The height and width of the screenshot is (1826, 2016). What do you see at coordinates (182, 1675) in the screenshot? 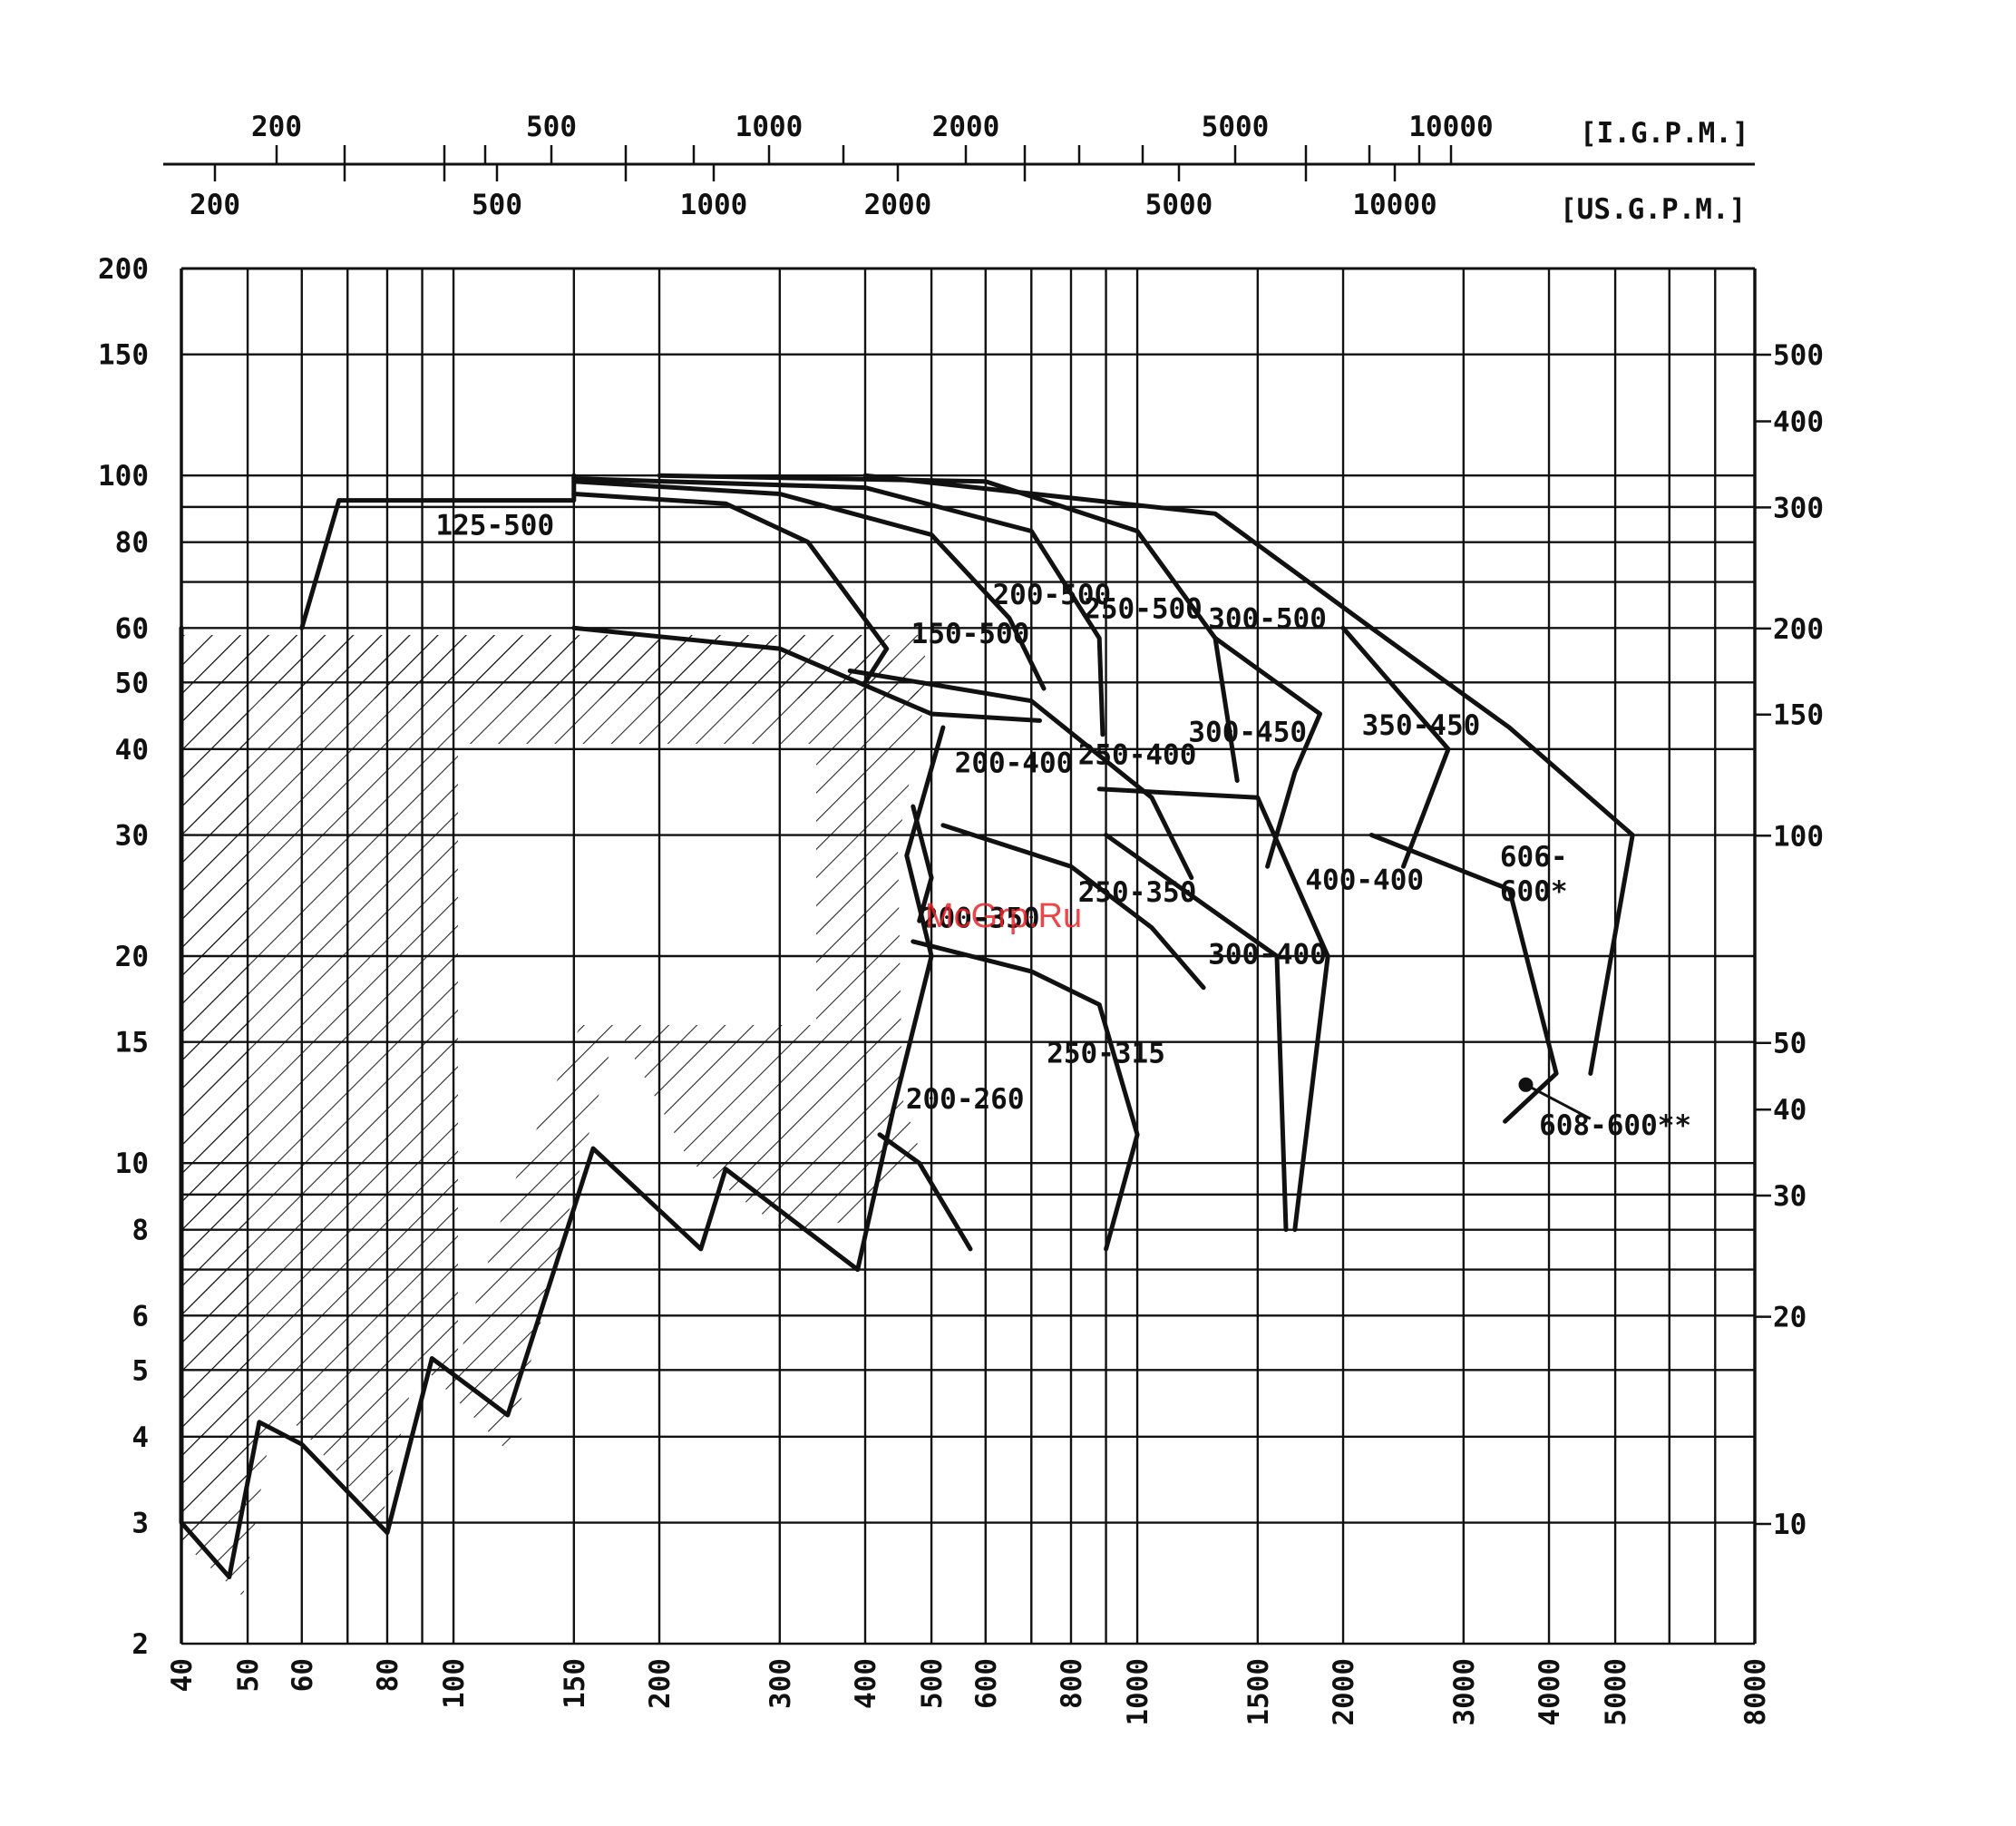
I see `x-tick-label: 40` at bounding box center [182, 1675].